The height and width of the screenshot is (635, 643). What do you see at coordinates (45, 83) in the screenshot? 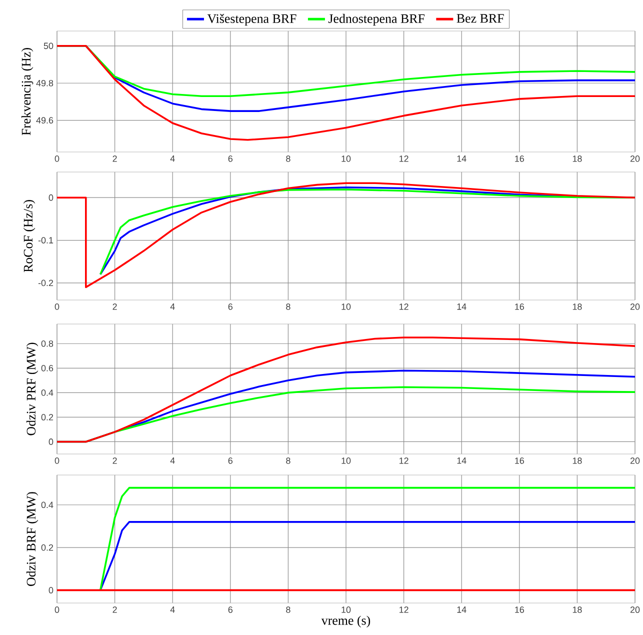
I see `y-tick-label: 49.8` at bounding box center [45, 83].